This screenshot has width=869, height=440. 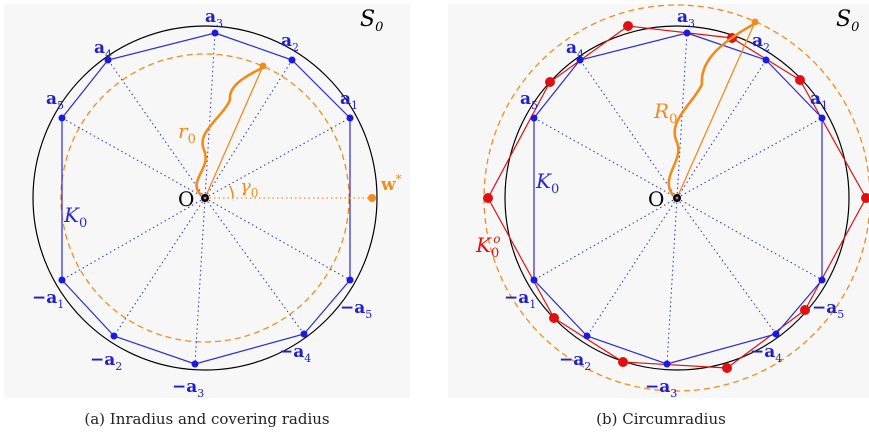 I want to click on circumradius-line, so click(x=716, y=110).